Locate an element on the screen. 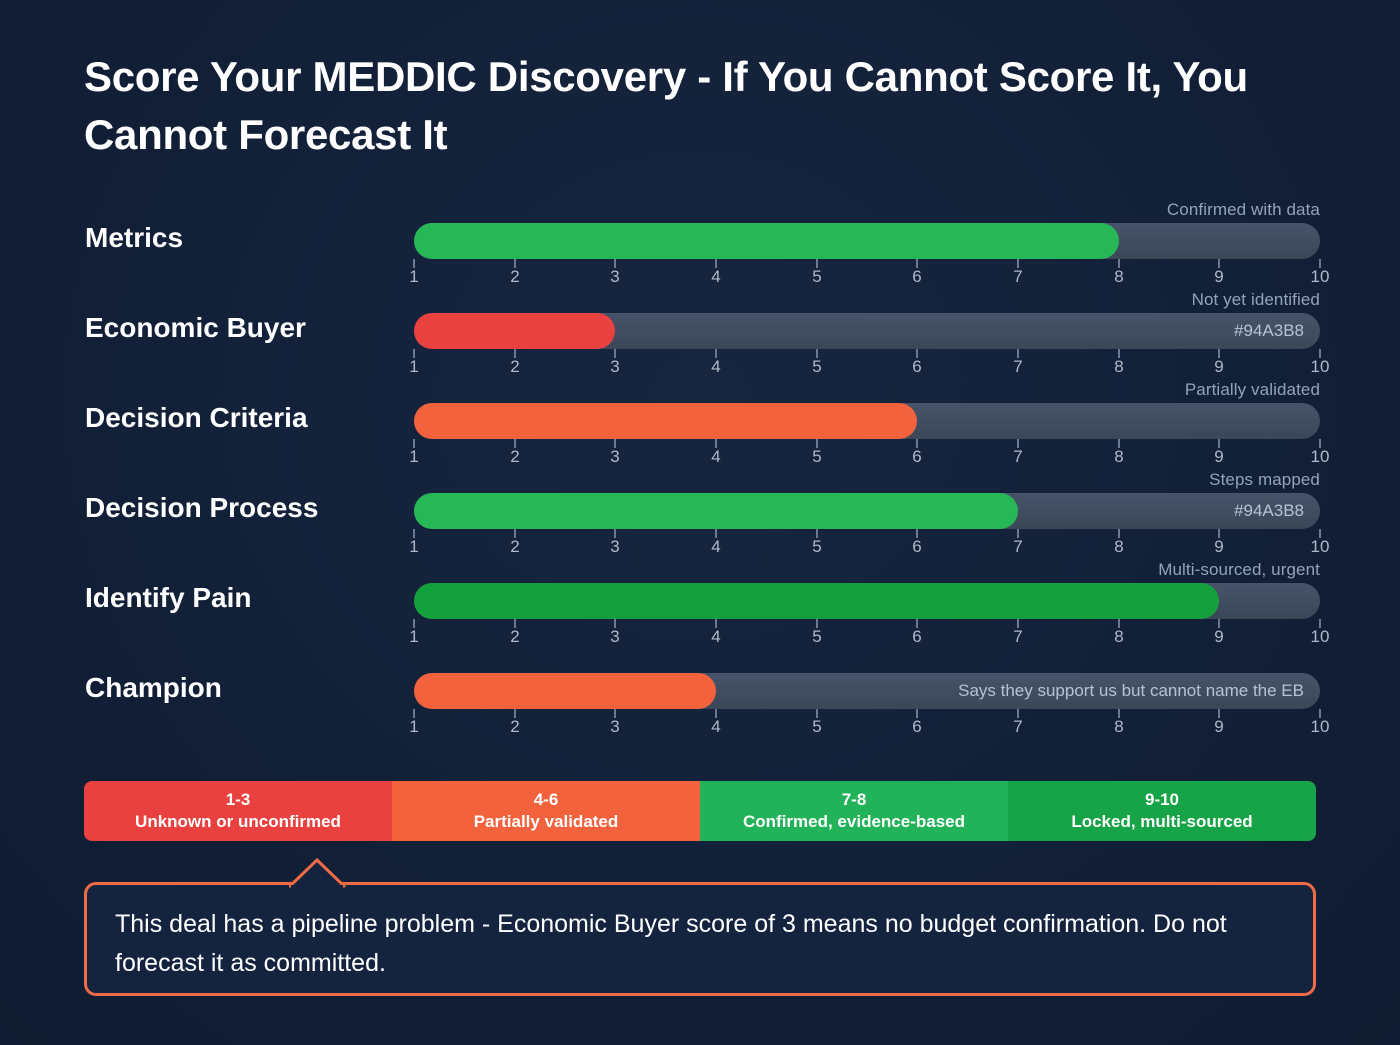 The height and width of the screenshot is (1045, 1400). row-label: Metrics is located at coordinates (134, 237).